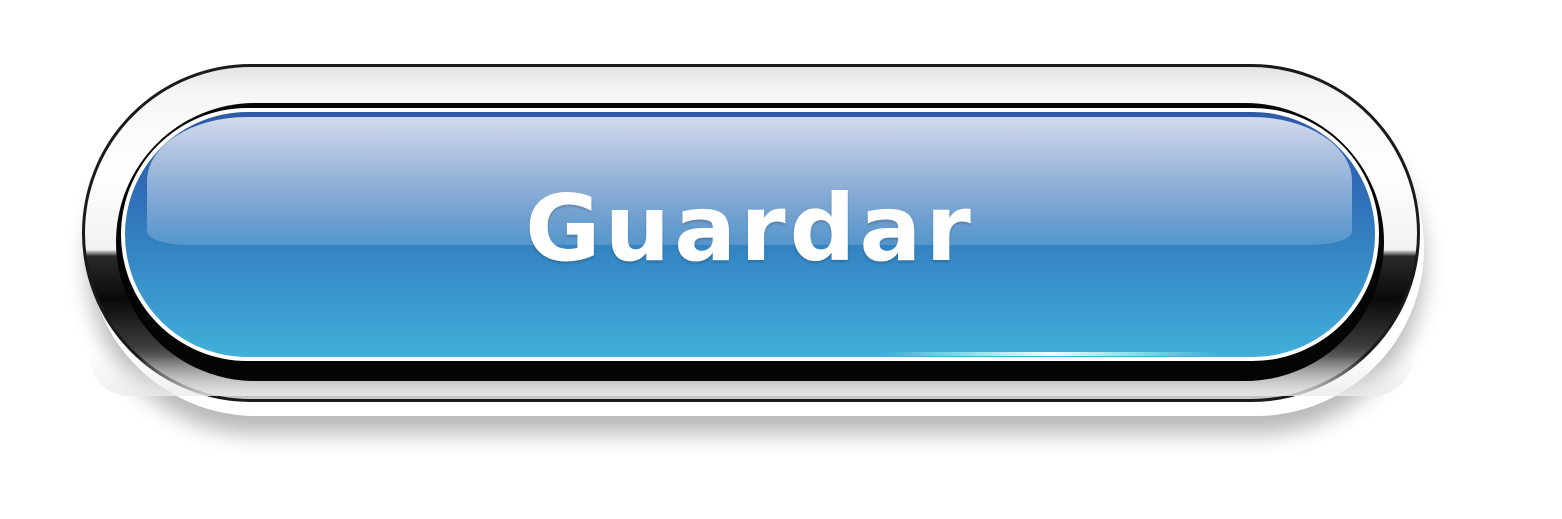  I want to click on bezel-rim-highlight, so click(751, 376).